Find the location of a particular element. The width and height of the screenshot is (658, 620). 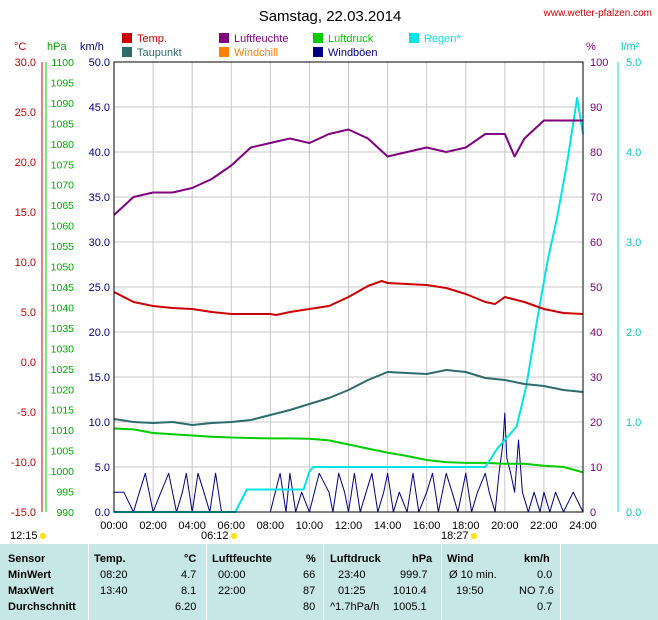

max-pressure-value: 1010.4 is located at coordinates (410, 591).